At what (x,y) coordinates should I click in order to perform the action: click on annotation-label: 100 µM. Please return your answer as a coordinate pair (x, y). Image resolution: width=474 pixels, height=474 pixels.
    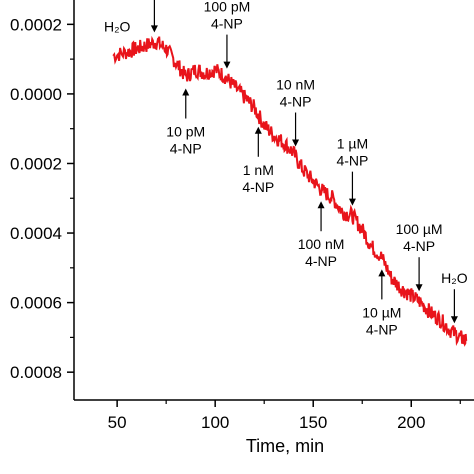
    Looking at the image, I should click on (419, 229).